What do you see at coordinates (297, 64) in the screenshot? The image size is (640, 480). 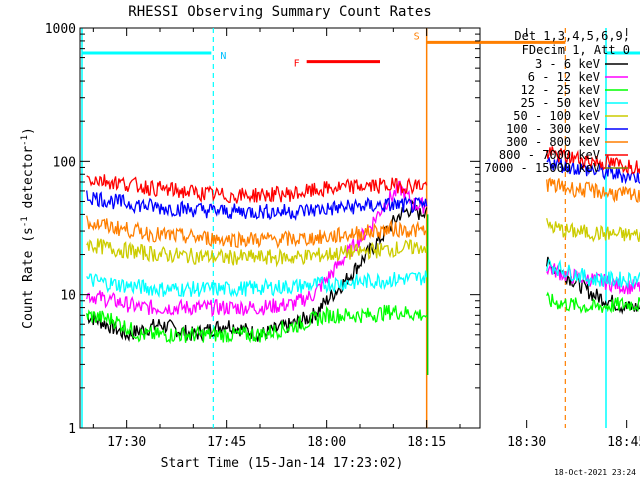 I see `annotation-F: F` at bounding box center [297, 64].